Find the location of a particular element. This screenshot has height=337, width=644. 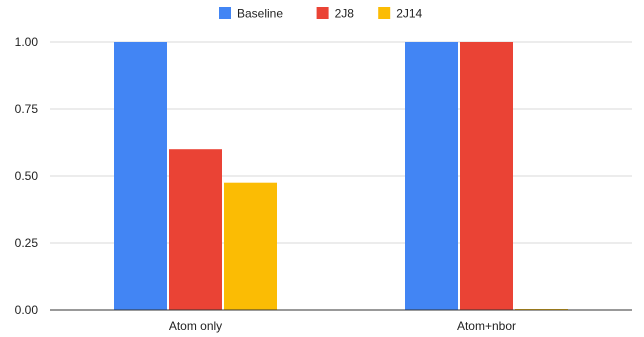

legend-swatch-2j8 is located at coordinates (322, 13).